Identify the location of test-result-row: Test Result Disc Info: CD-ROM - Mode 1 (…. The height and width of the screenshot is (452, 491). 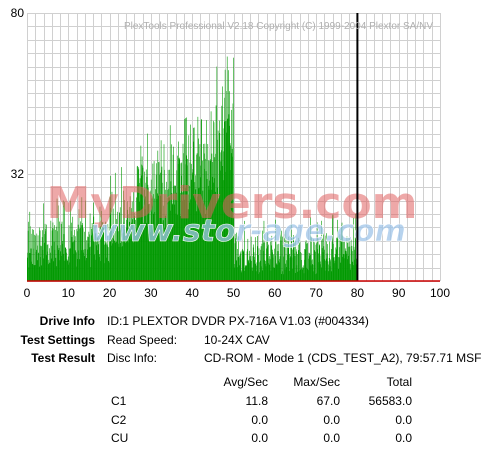
(245, 358).